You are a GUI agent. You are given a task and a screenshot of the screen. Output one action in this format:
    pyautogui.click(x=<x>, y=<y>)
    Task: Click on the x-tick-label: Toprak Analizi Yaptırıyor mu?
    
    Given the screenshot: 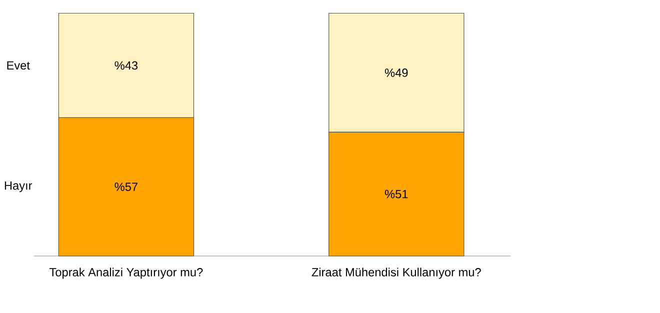 What is the action you would take?
    pyautogui.click(x=126, y=273)
    